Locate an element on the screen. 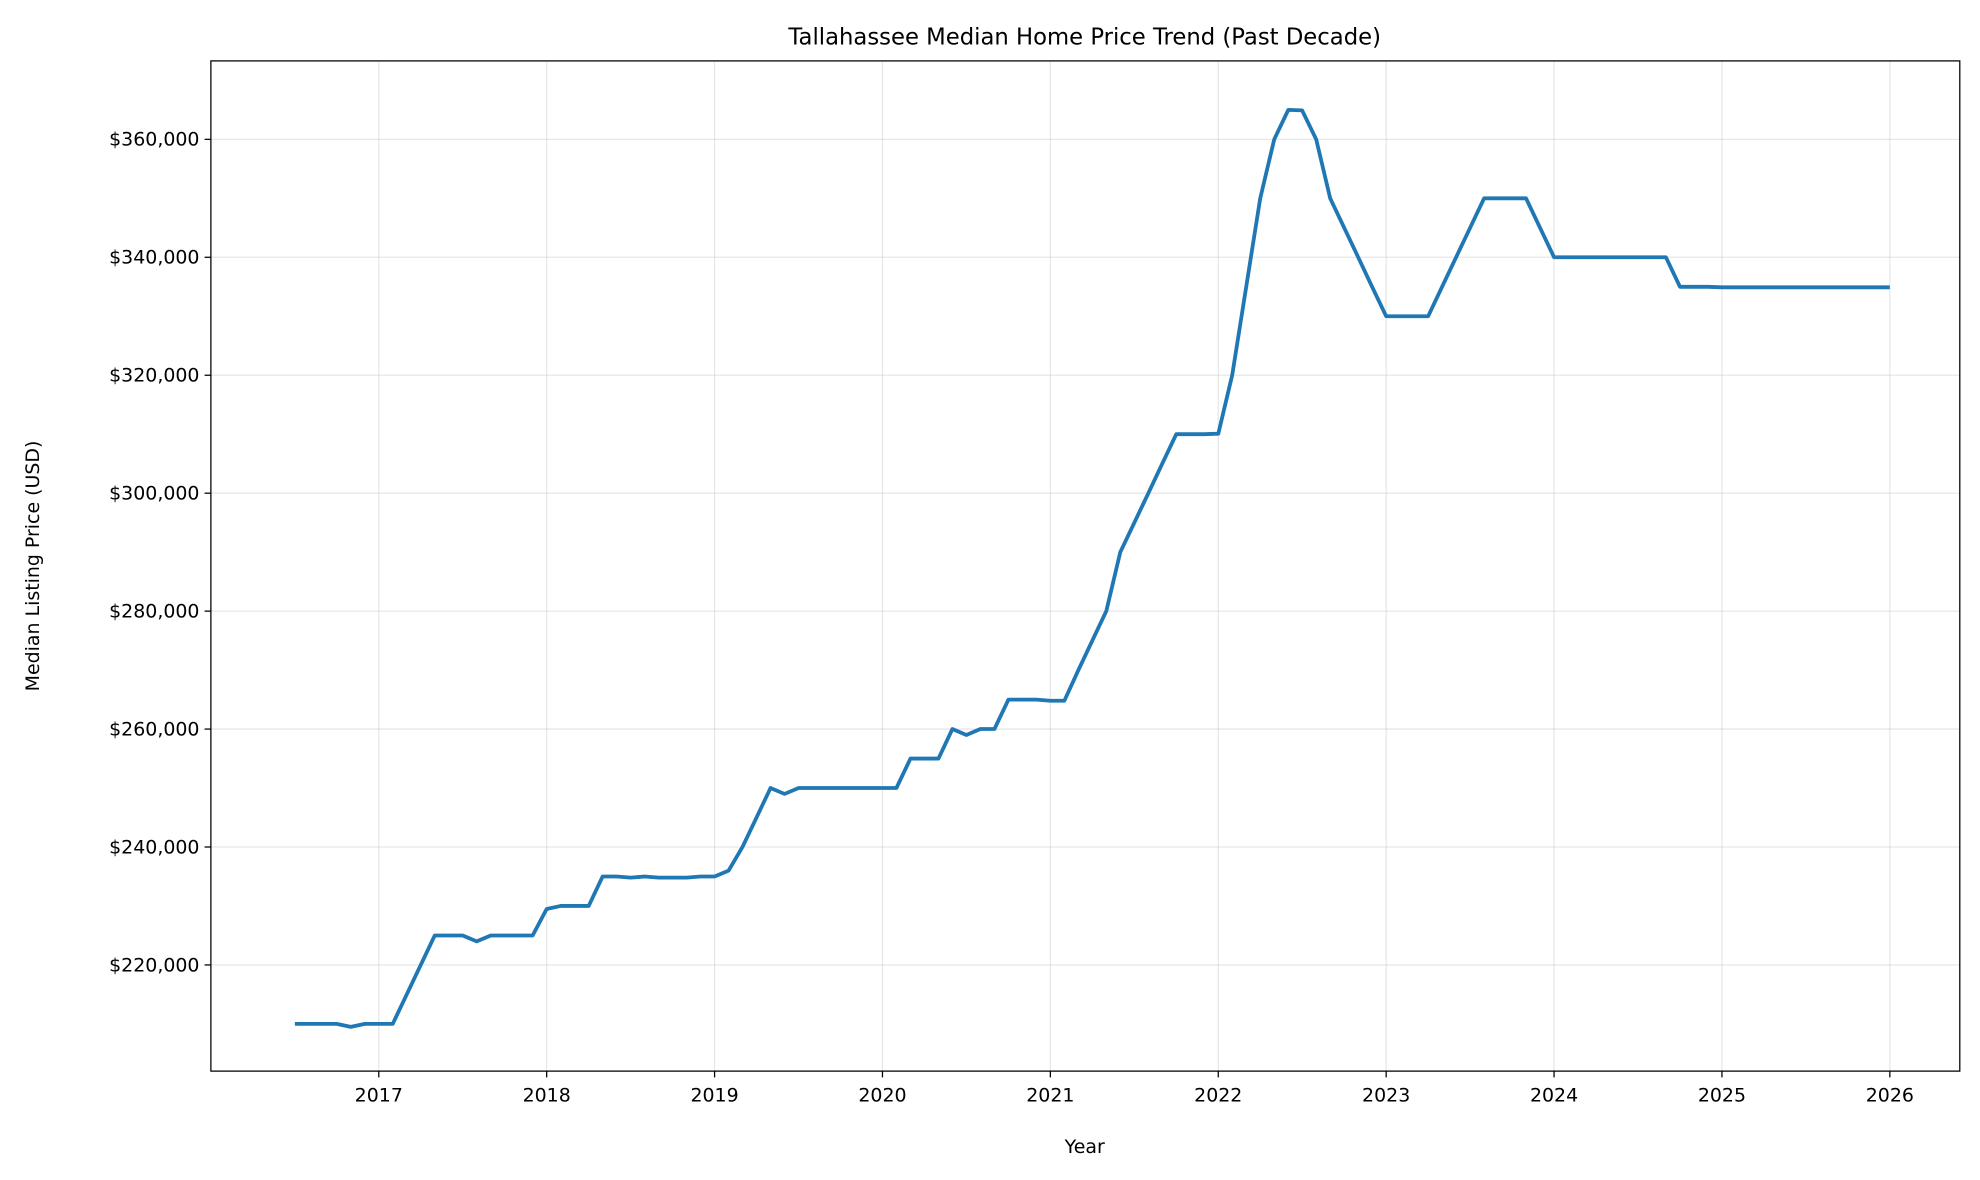  y-tick-label: $360,000 is located at coordinates (154, 140).